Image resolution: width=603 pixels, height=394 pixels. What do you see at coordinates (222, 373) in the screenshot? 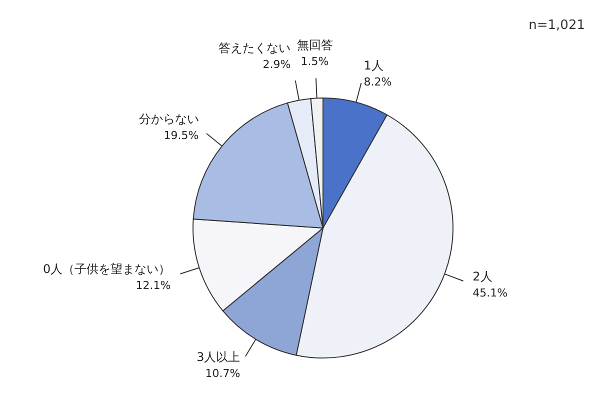
I see `data-label: 10.7%` at bounding box center [222, 373].